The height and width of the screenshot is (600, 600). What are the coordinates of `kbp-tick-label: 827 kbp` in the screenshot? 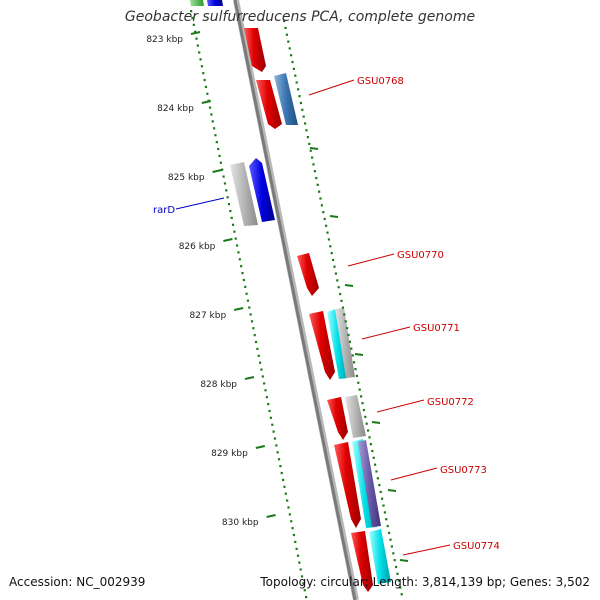 It's located at (208, 316).